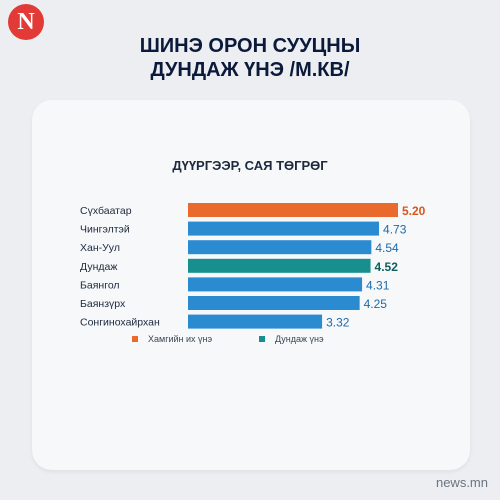 Image resolution: width=500 pixels, height=500 pixels. I want to click on value-label: 3.32, so click(338, 323).